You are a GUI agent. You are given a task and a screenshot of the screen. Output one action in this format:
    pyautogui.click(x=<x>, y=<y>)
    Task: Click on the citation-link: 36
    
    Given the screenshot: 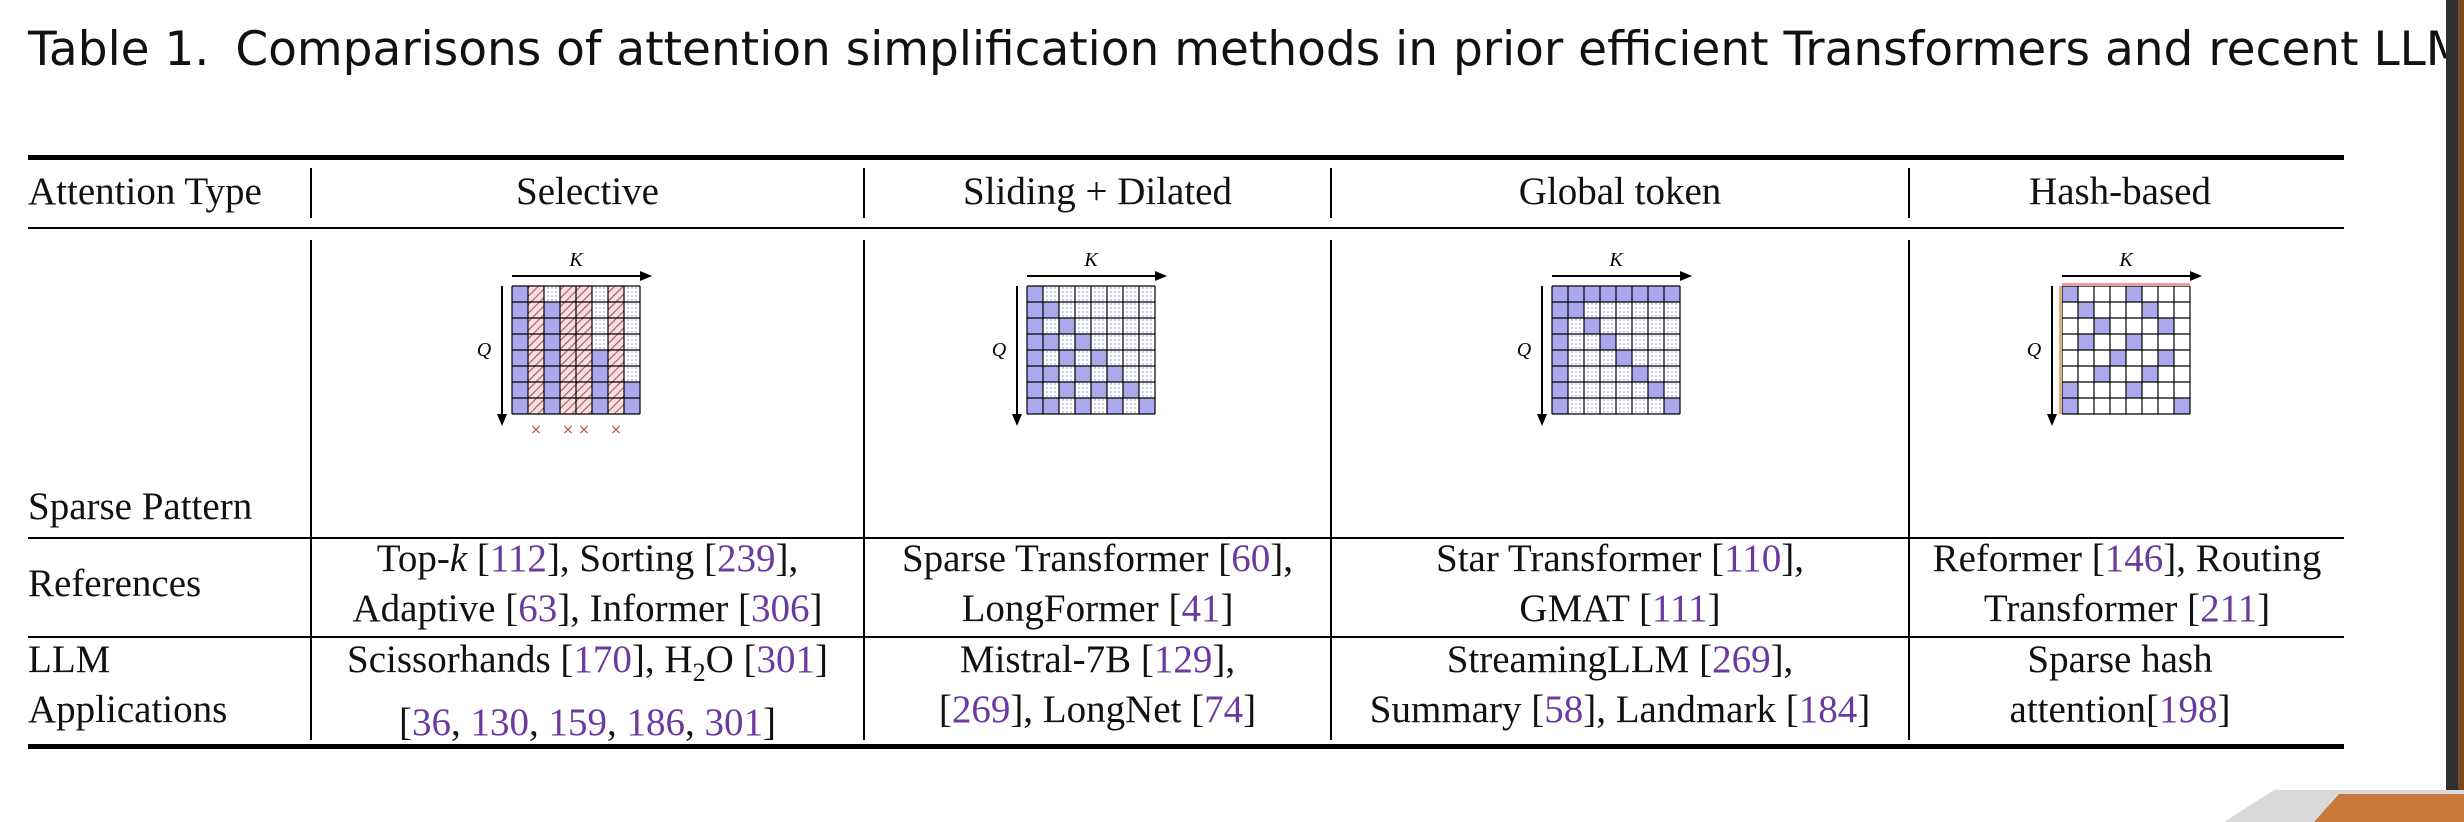 What is the action you would take?
    pyautogui.click(x=431, y=722)
    